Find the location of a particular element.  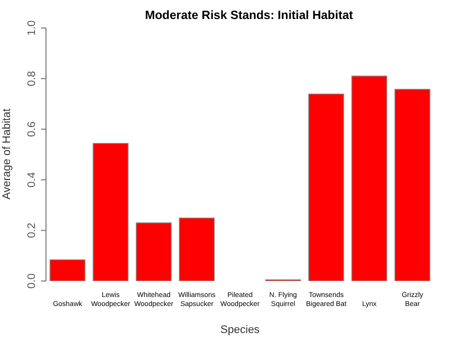

y-tick-label: 0.2 is located at coordinates (32, 230).